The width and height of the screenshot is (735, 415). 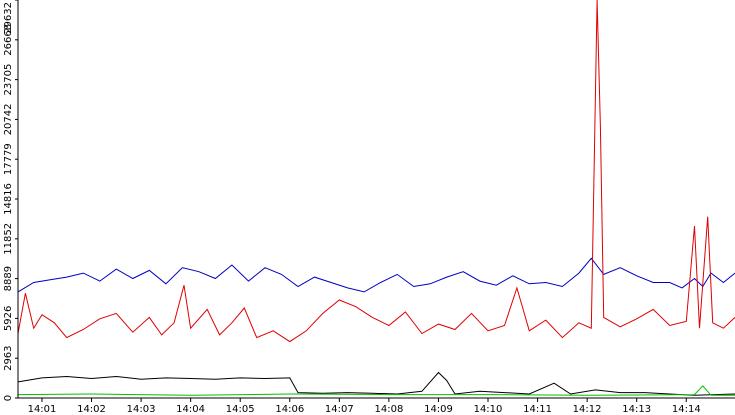 What do you see at coordinates (240, 409) in the screenshot?
I see `x-tick-label: 14:05` at bounding box center [240, 409].